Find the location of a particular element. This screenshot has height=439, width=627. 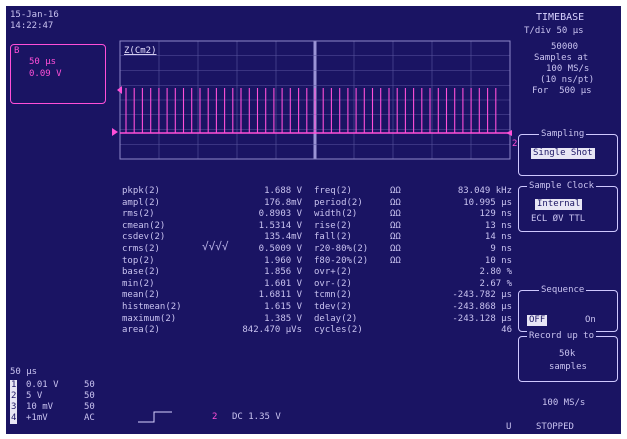

measurement-label: delay(2) is located at coordinates (336, 318).